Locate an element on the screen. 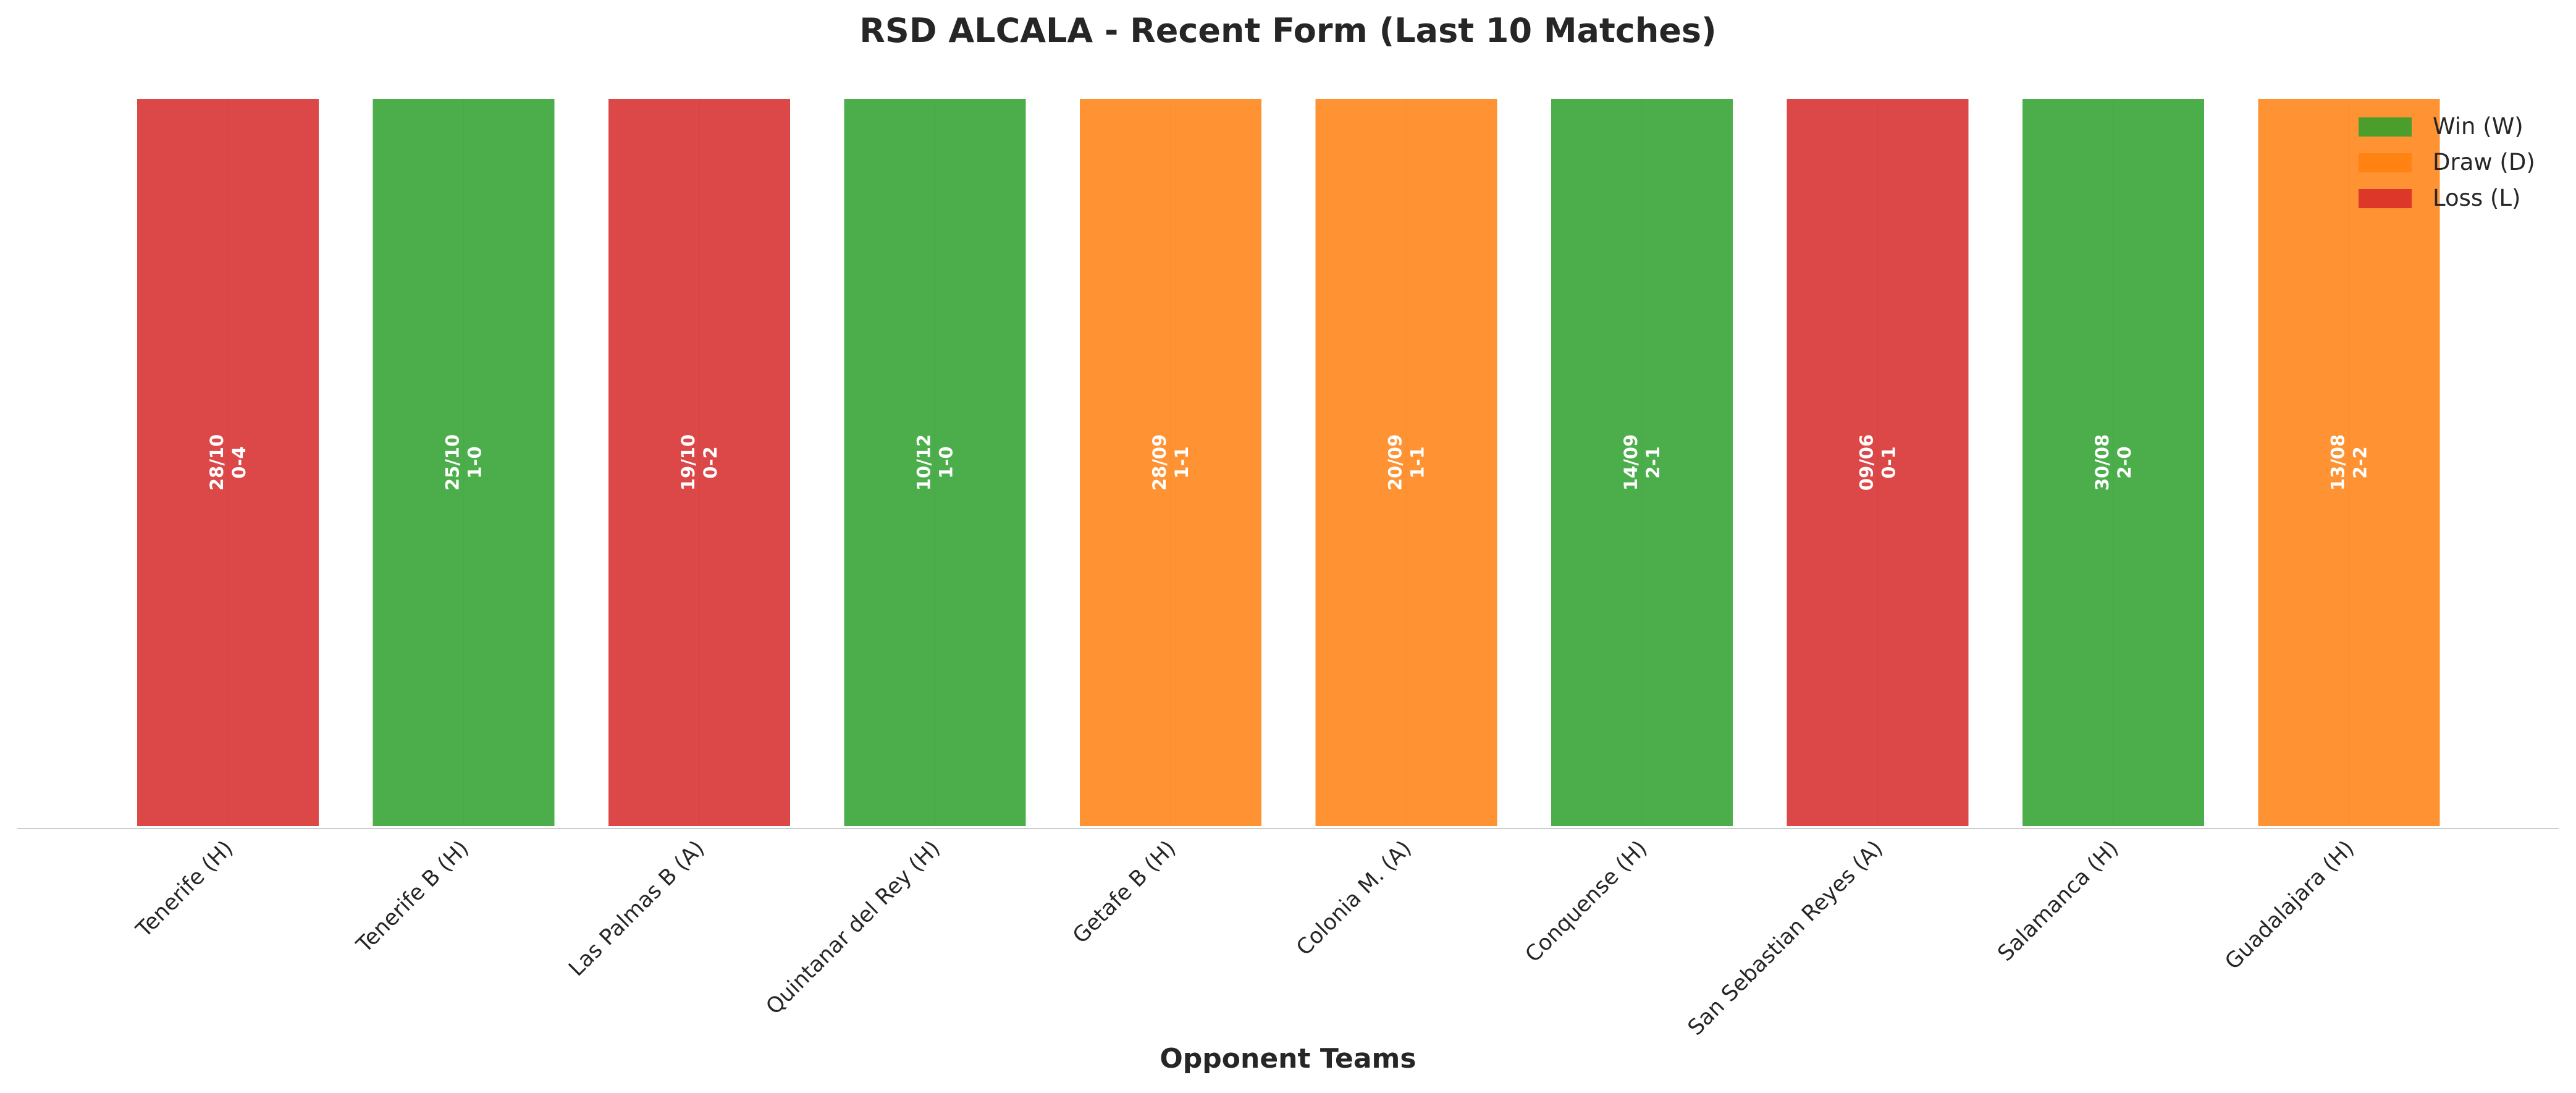 Image resolution: width=2576 pixels, height=1093 pixels. bar-score-label: 0-2 is located at coordinates (710, 462).